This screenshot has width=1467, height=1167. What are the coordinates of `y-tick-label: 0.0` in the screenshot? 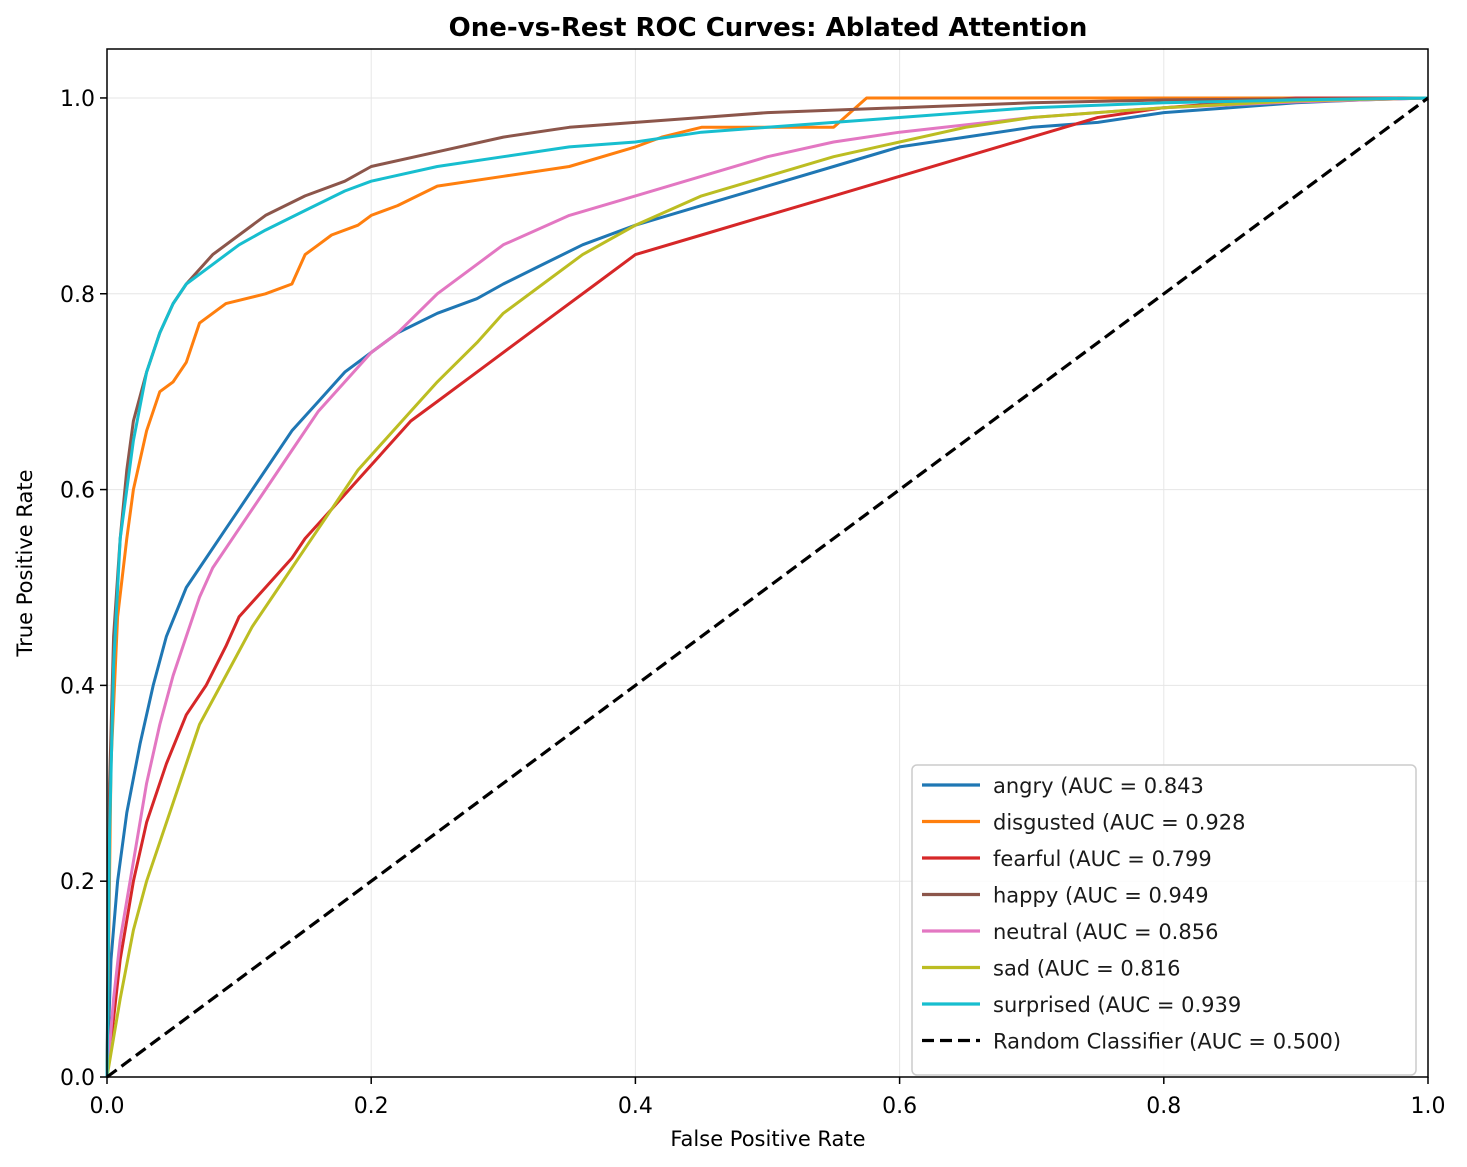 It's located at (77, 1078).